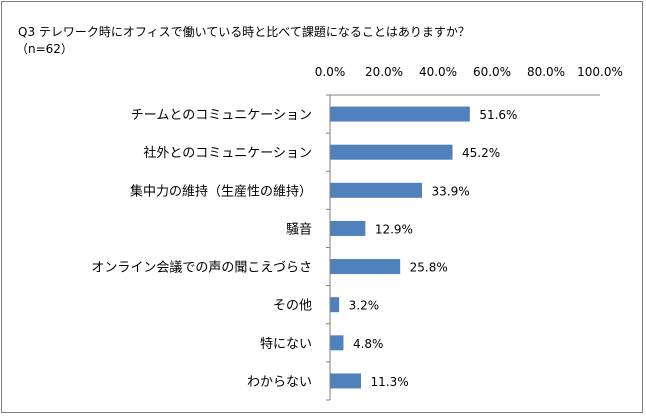 This screenshot has height=416, width=646. What do you see at coordinates (481, 153) in the screenshot?
I see `data-label: 45.2%` at bounding box center [481, 153].